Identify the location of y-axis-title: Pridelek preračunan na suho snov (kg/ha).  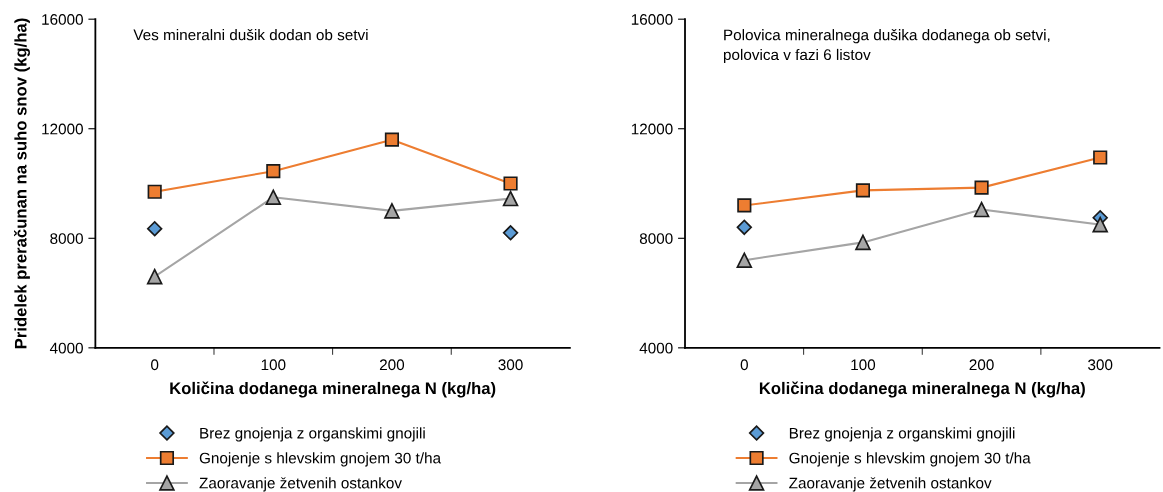
(22, 183).